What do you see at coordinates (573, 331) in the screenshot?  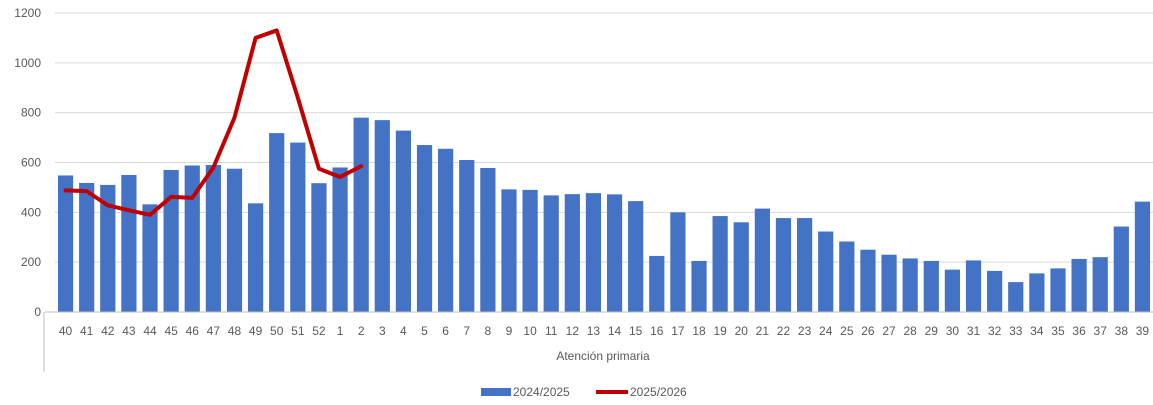 I see `x-tick-label: 12` at bounding box center [573, 331].